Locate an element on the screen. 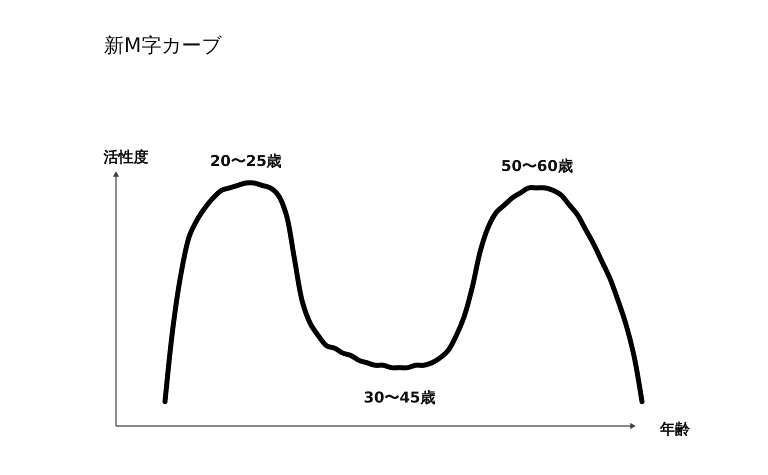 This screenshot has width=768, height=475. annotation: 30〜45歳 is located at coordinates (400, 397).